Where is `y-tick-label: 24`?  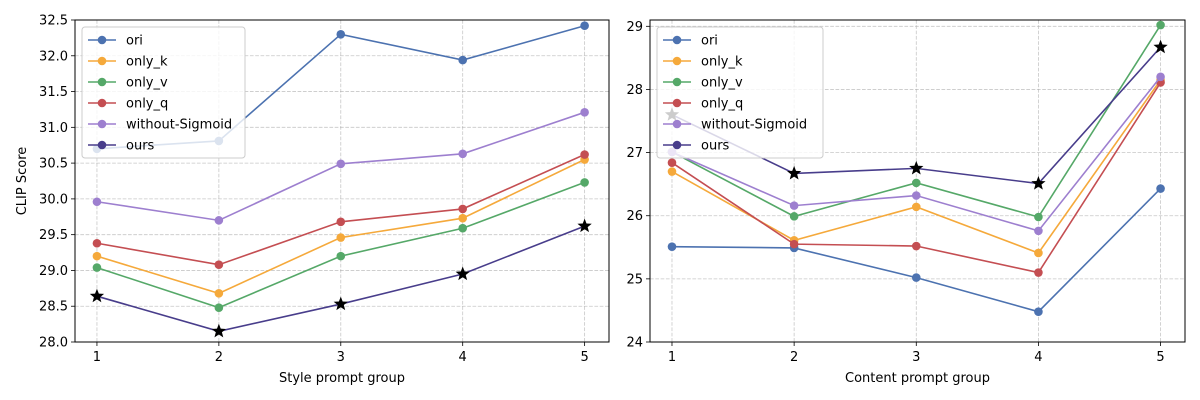
y-tick-label: 24 is located at coordinates (634, 343).